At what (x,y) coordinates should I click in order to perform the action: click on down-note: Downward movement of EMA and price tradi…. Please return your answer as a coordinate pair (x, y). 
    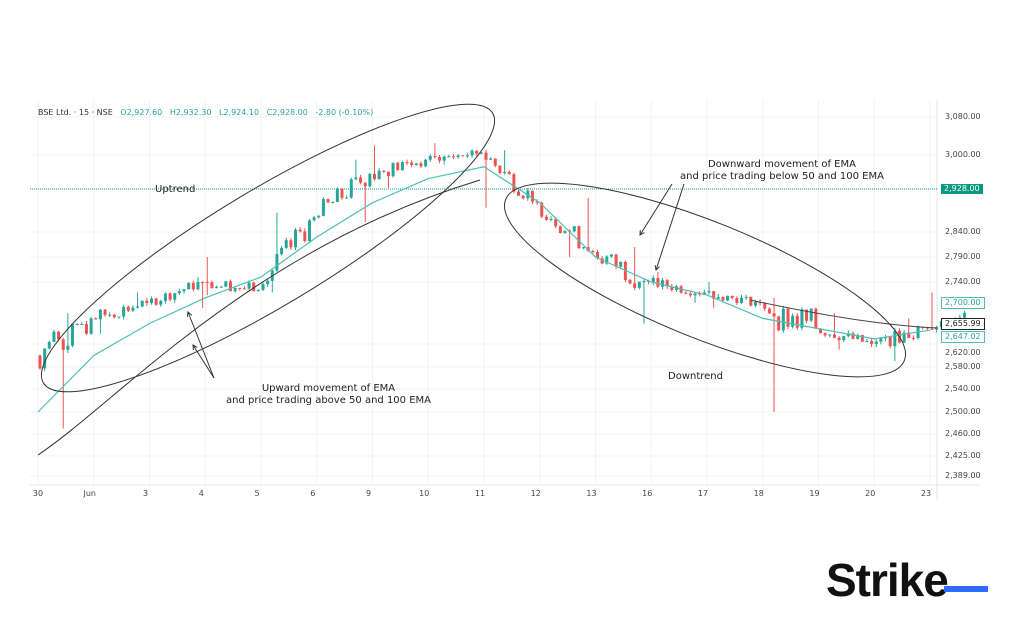
    Looking at the image, I should click on (782, 171).